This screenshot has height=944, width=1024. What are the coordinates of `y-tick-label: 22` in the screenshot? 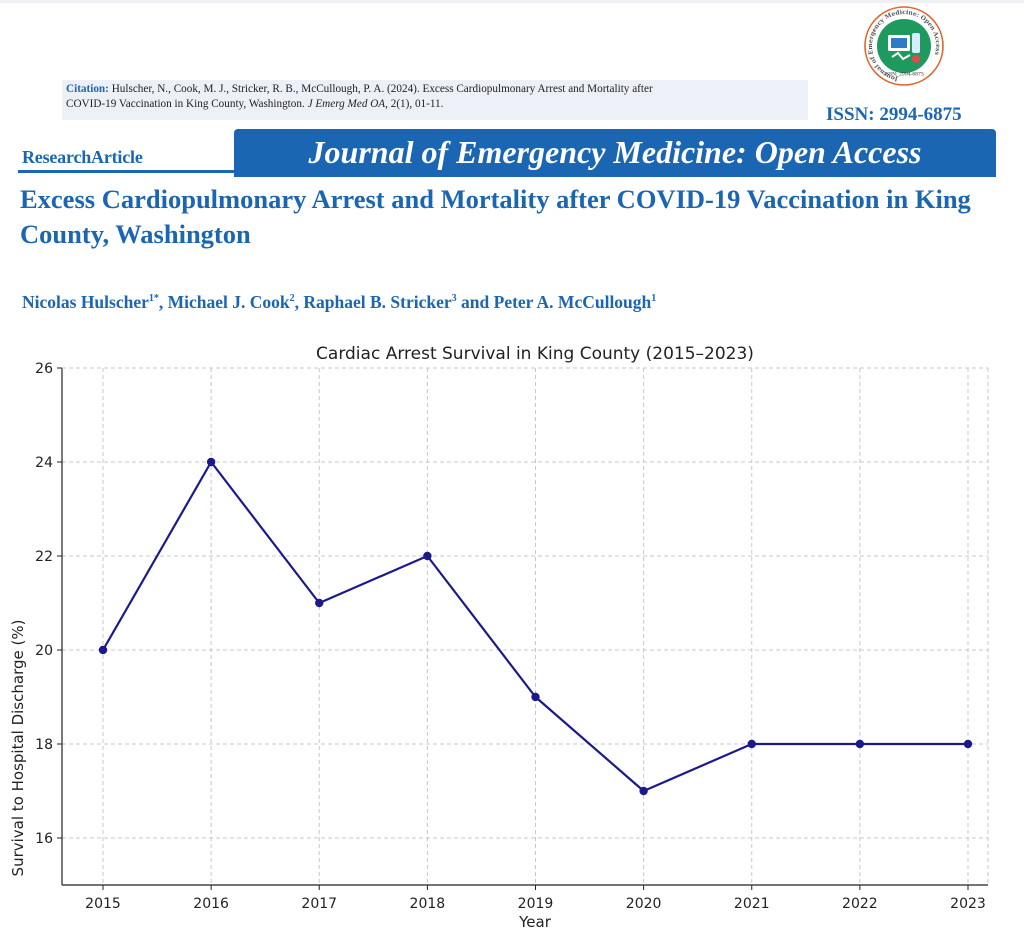 It's located at (44, 557).